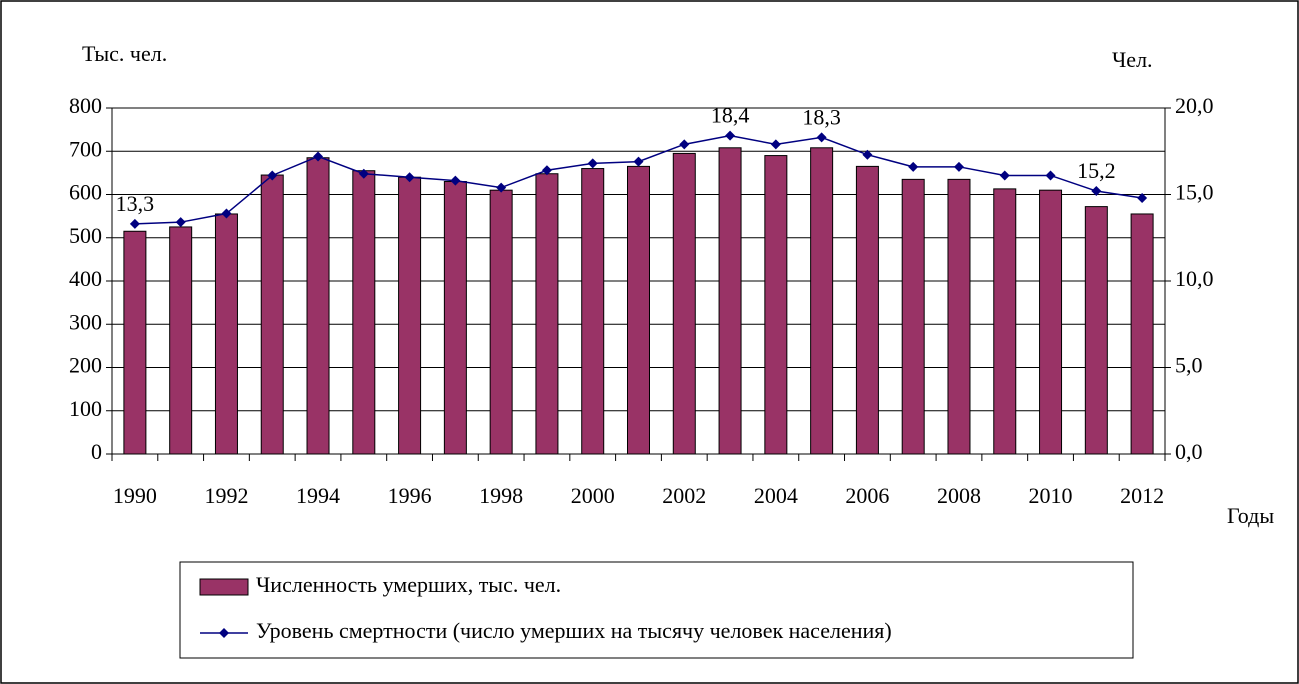  Describe the element at coordinates (135, 203) in the screenshot. I see `data-label: 13,3` at that location.